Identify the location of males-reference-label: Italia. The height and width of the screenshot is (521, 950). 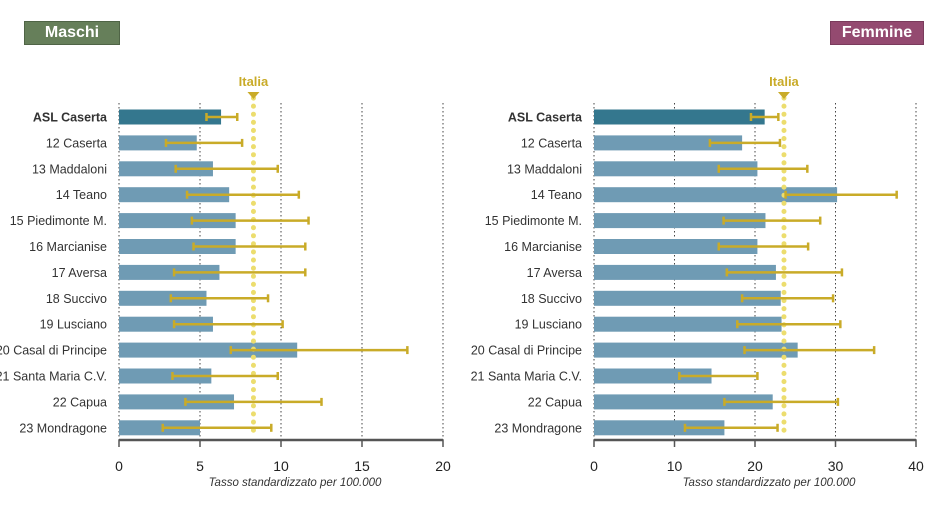
(254, 81).